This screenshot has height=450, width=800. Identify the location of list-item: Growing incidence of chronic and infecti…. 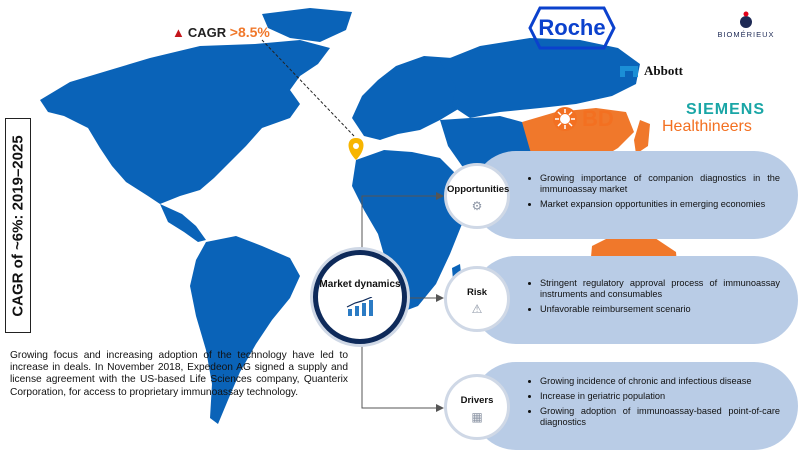
(660, 381).